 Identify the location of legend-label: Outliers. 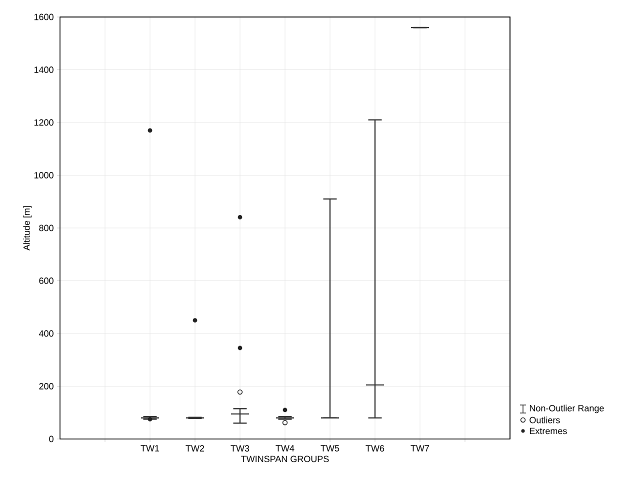
(545, 420).